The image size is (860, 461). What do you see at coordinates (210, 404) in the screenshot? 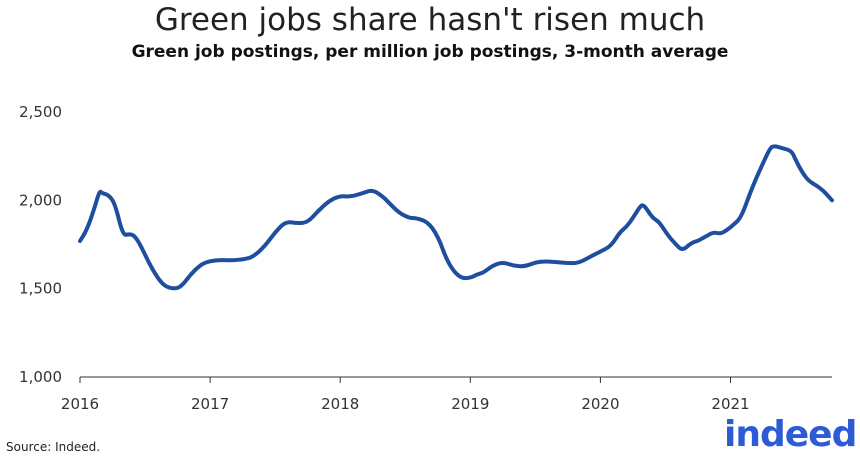
I see `x-tick-label: 2017` at bounding box center [210, 404].